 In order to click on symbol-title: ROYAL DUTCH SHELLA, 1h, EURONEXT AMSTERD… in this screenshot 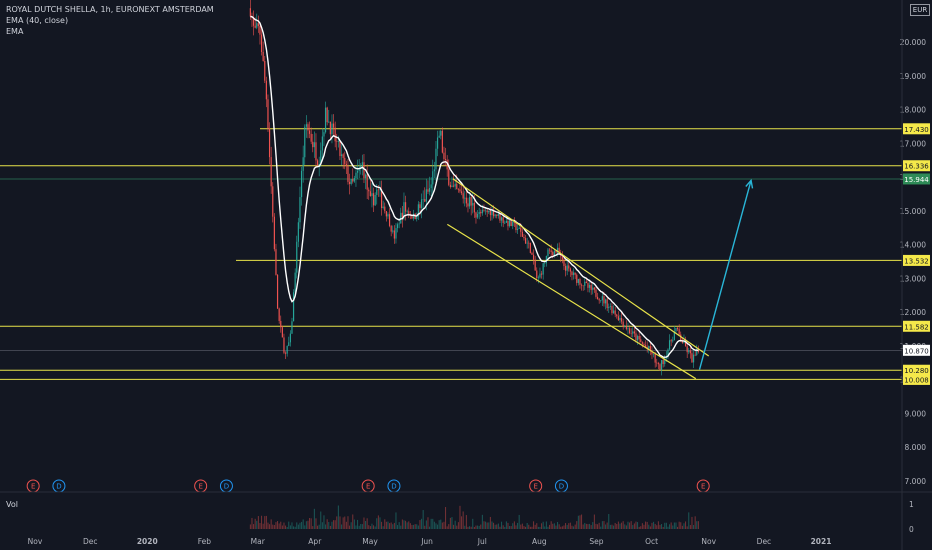, I will do `click(110, 9)`.